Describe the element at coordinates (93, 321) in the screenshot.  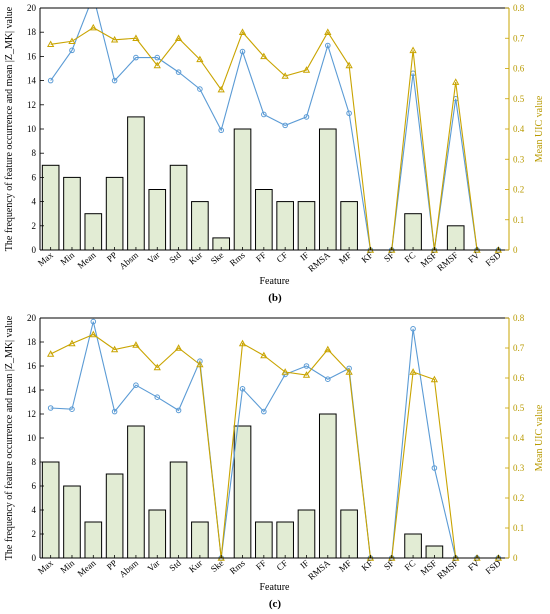
I see `zmk-point-mean` at that location.